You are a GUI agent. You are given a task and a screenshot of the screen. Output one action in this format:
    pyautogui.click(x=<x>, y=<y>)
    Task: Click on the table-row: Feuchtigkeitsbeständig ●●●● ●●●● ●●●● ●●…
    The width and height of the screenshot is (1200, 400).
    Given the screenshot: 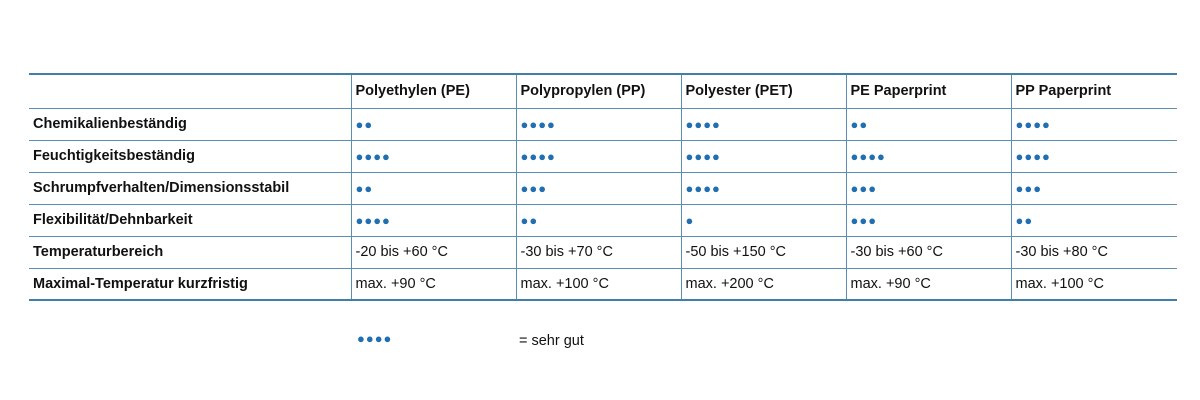 What is the action you would take?
    pyautogui.click(x=603, y=156)
    